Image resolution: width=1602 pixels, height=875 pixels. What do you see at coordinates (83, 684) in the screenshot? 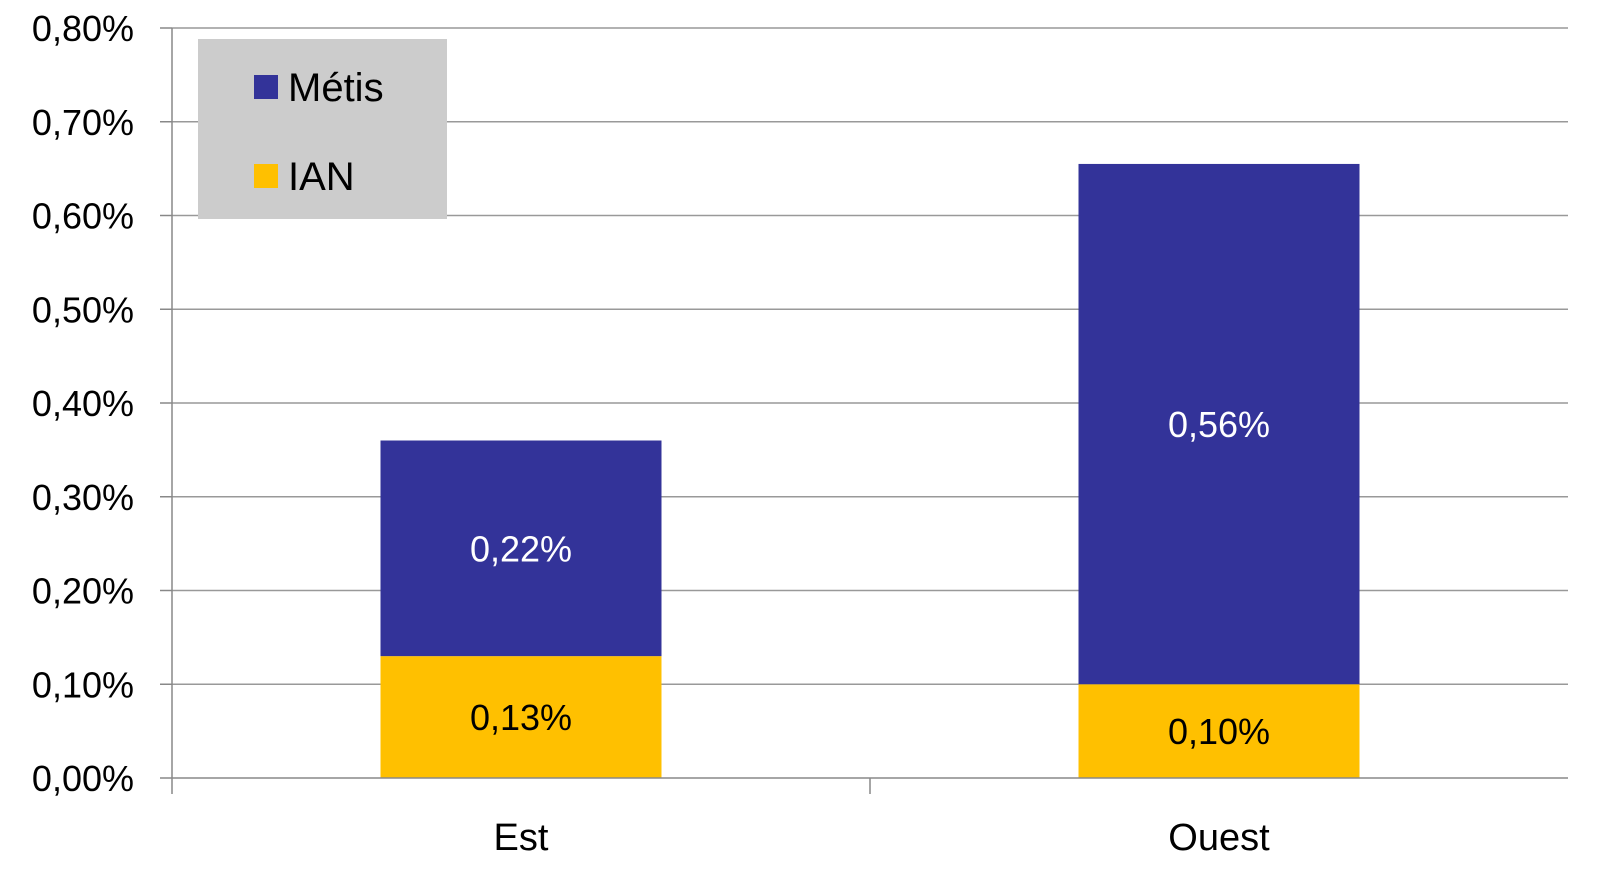
I see `y-tick-label: 0,10%` at bounding box center [83, 684].